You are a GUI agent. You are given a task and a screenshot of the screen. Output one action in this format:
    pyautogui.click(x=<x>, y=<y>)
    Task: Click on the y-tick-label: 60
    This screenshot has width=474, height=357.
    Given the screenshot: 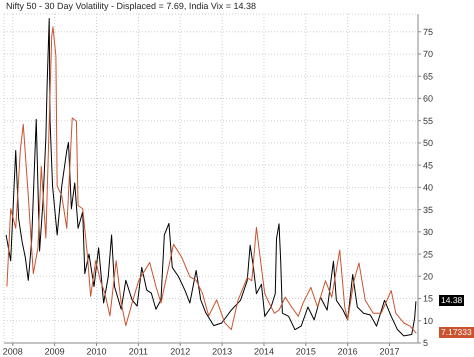 What is the action you would take?
    pyautogui.click(x=428, y=99)
    